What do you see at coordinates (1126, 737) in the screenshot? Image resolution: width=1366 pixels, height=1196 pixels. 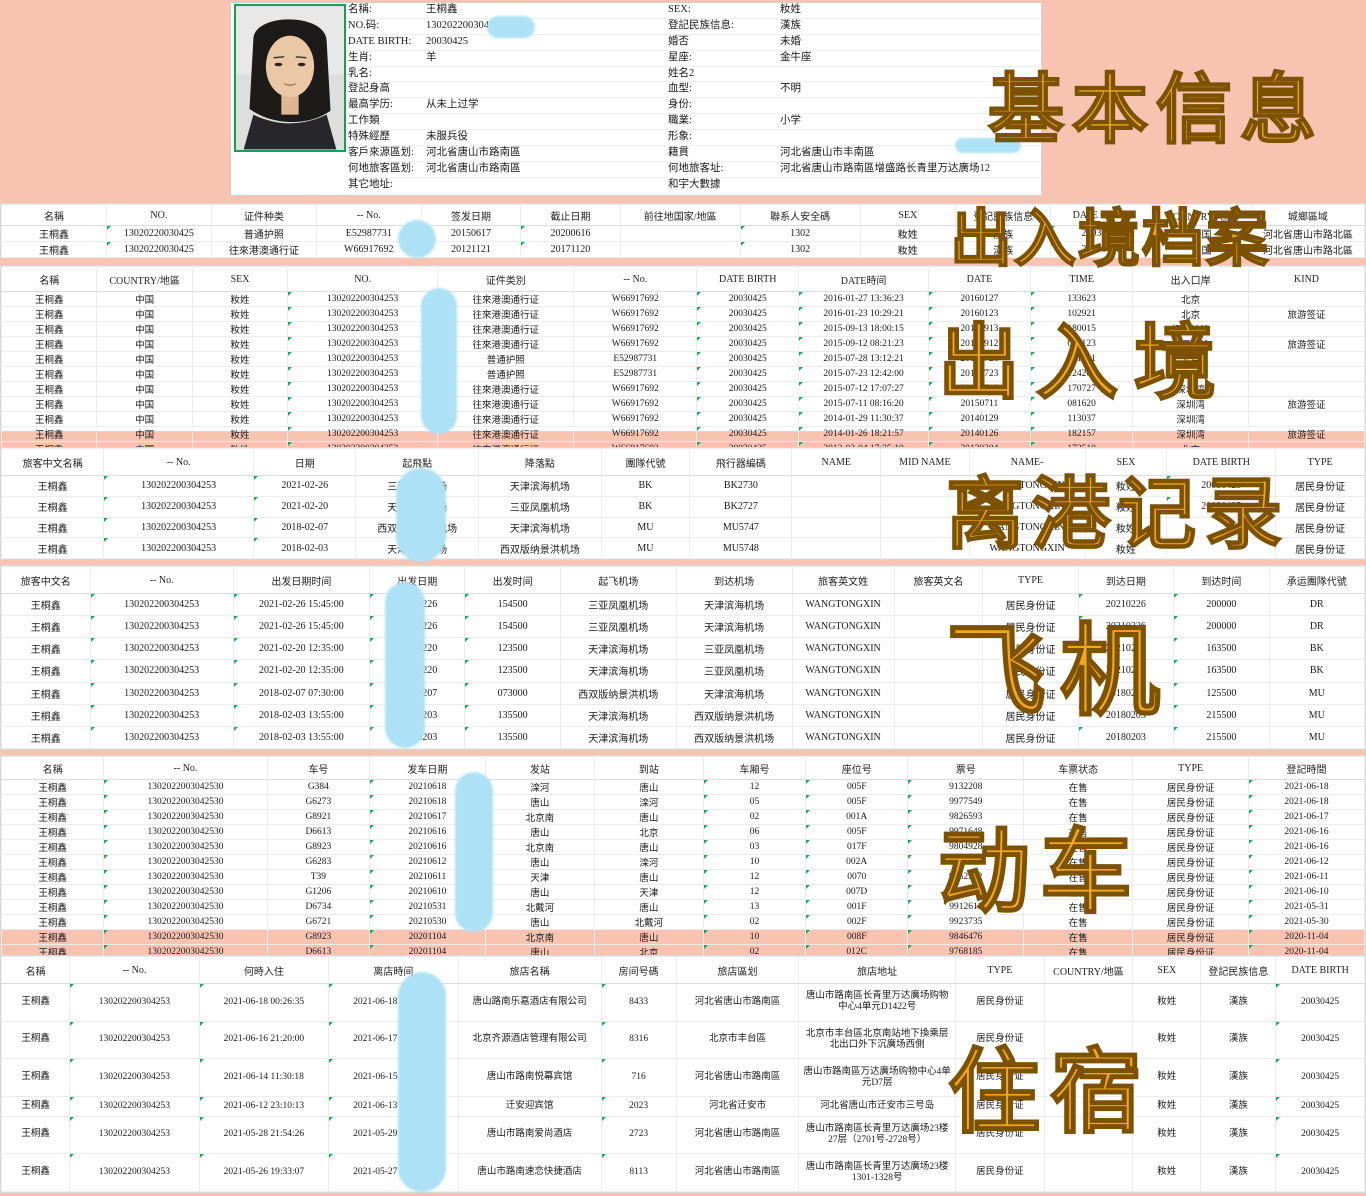 I see `cell: 20180203` at bounding box center [1126, 737].